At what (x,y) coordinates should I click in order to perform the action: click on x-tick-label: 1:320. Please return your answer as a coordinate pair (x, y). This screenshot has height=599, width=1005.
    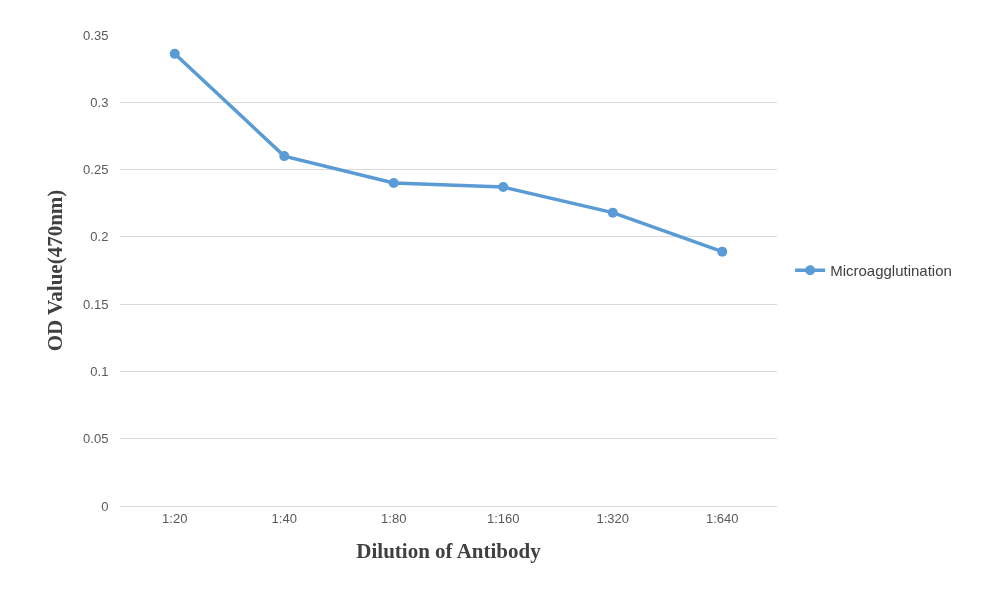
    Looking at the image, I should click on (613, 518).